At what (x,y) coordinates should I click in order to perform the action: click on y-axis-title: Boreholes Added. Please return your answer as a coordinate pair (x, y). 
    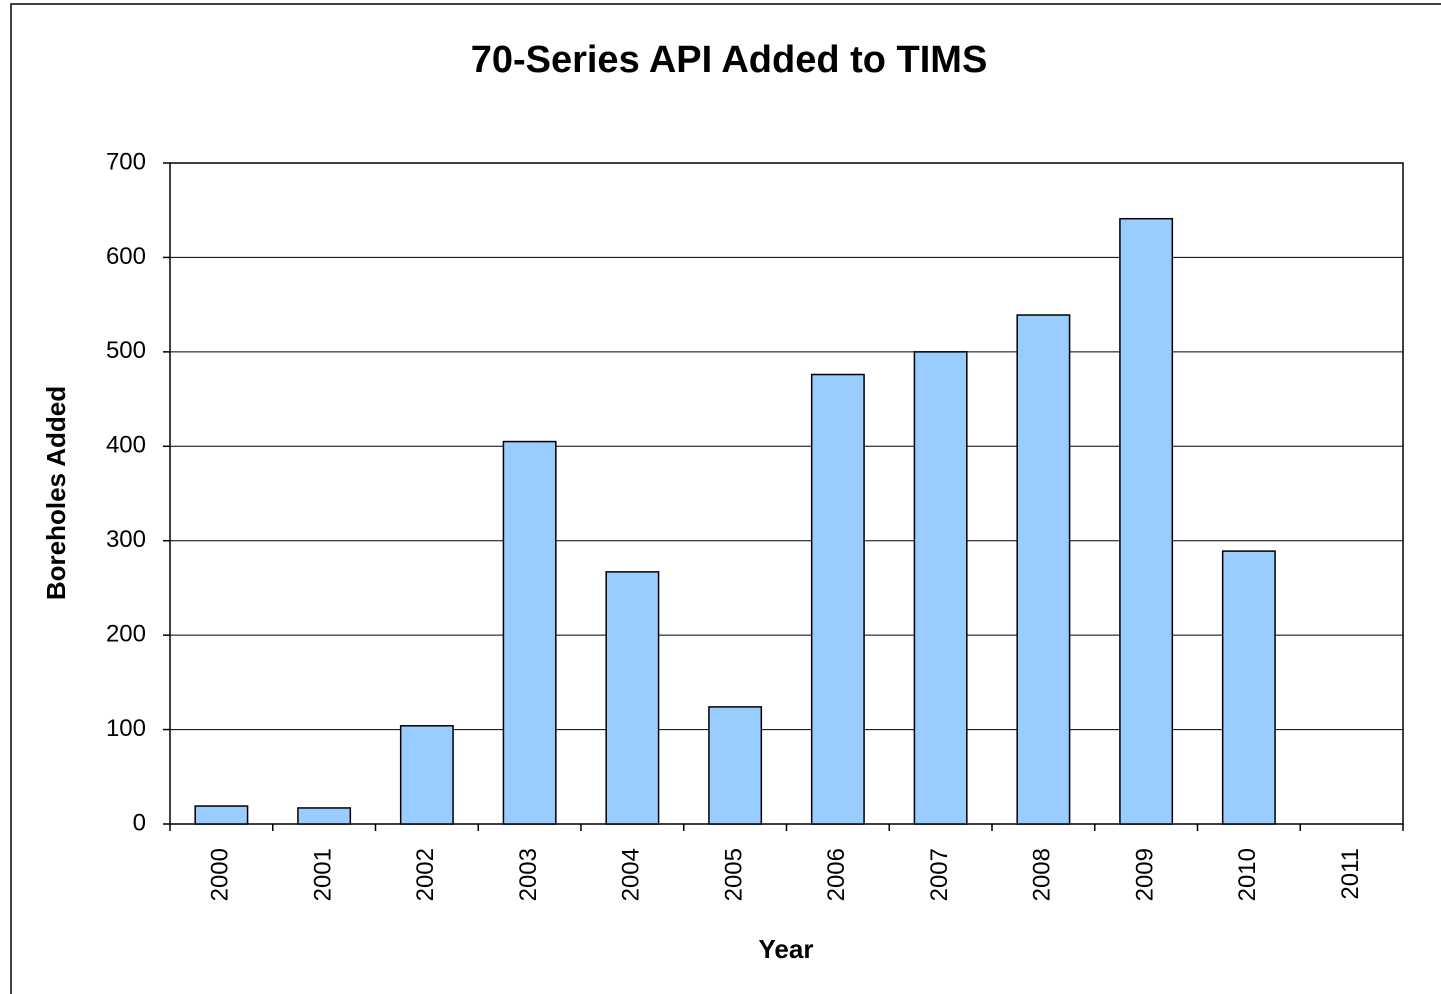
    Looking at the image, I should click on (56, 493).